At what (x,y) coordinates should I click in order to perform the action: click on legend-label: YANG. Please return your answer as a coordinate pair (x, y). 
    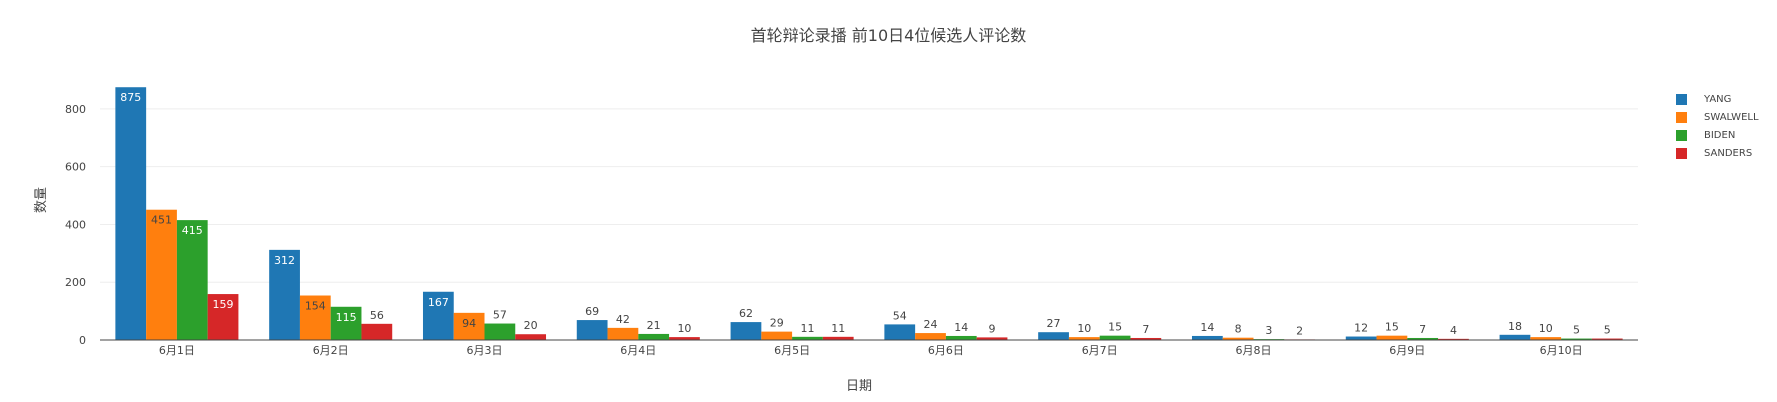
    Looking at the image, I should click on (1718, 99).